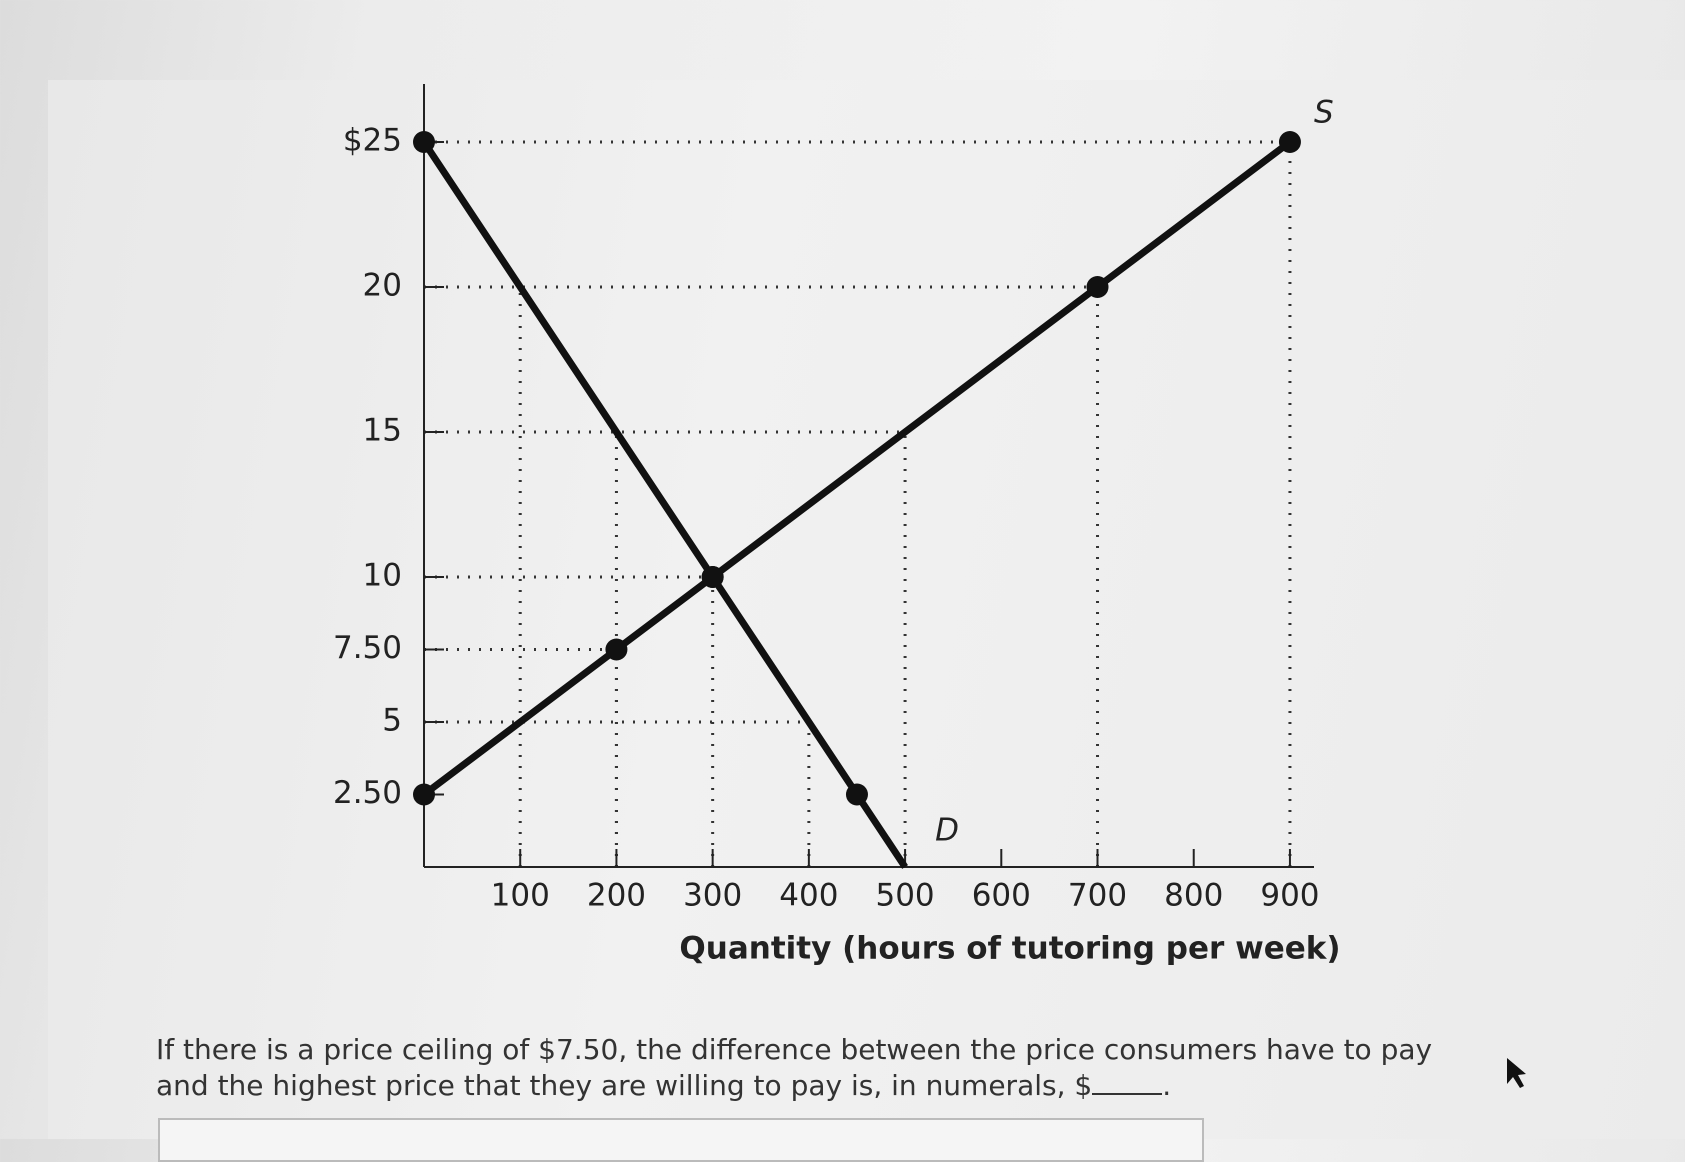 This screenshot has height=1162, width=1685. I want to click on question-end: ., so click(1167, 1085).